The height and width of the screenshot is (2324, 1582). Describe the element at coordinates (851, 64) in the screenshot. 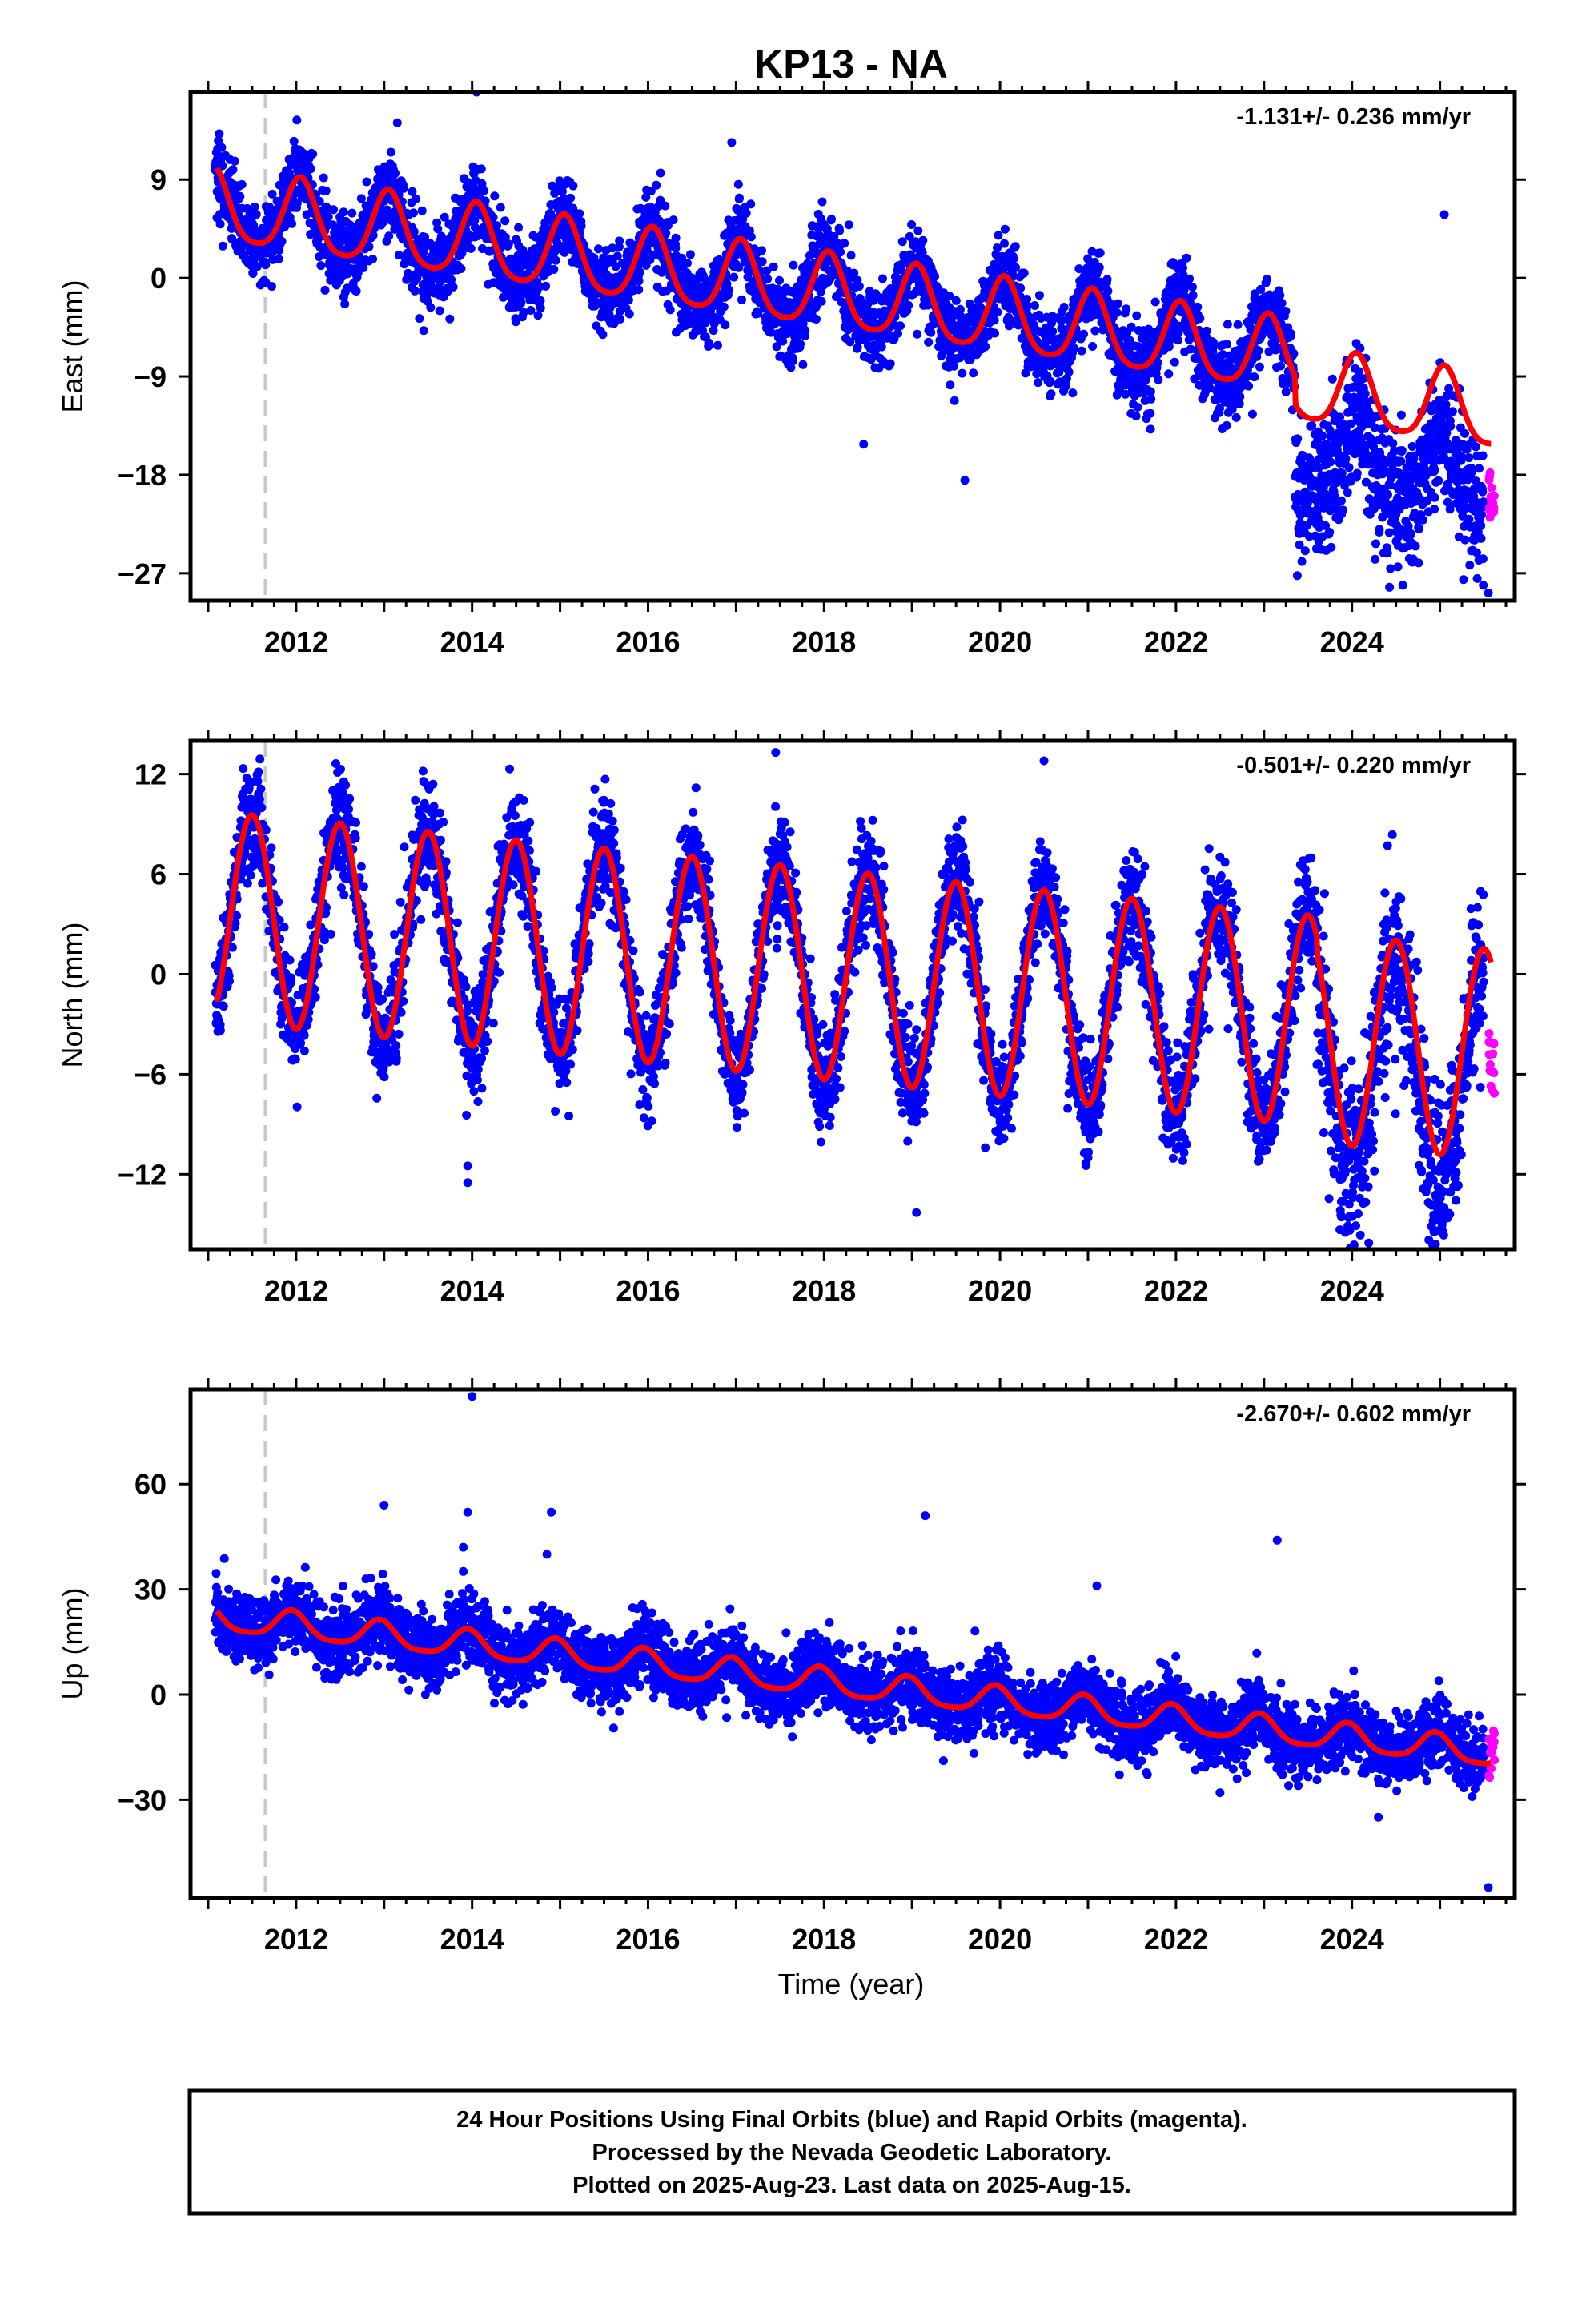

I see `figure-title: KP13 - NA` at that location.